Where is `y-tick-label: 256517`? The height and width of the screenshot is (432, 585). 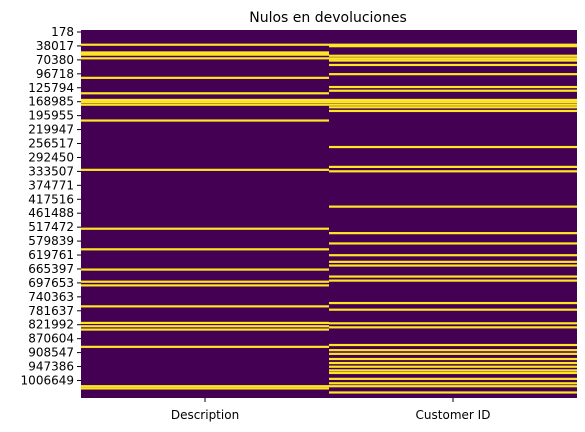 y-tick-label: 256517 is located at coordinates (51, 144).